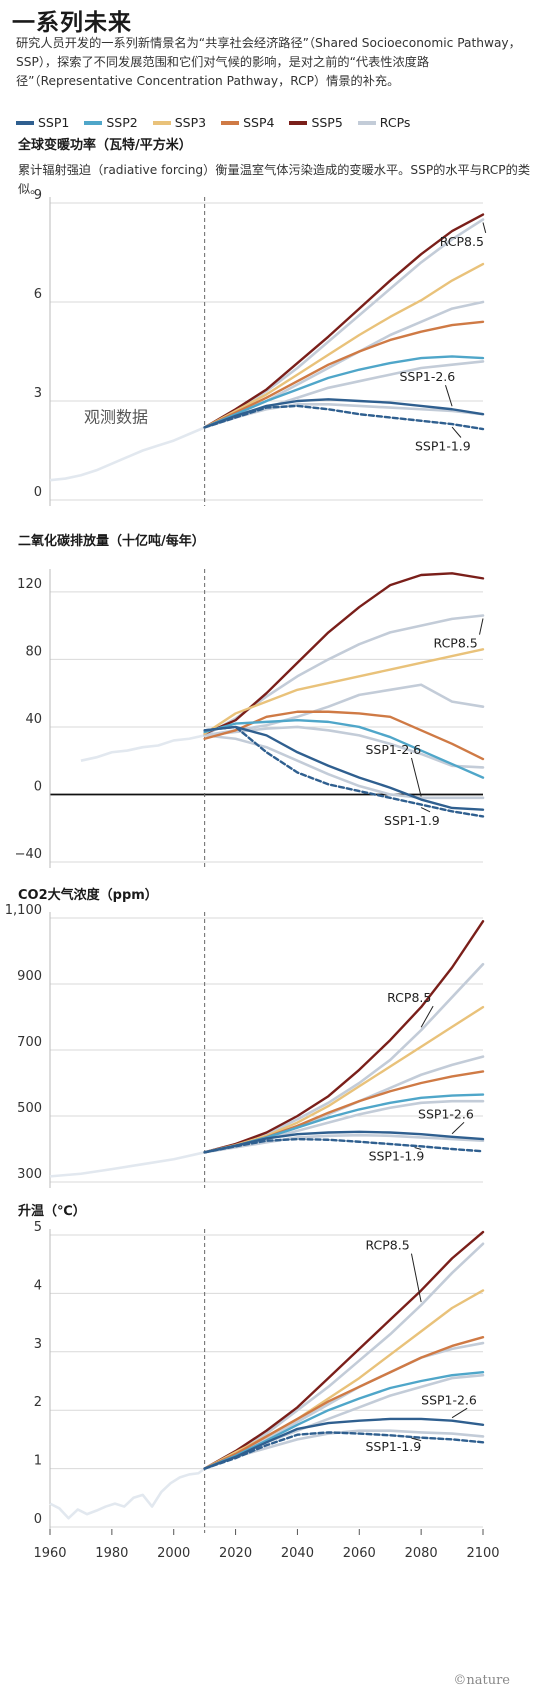 The width and height of the screenshot is (550, 1694). What do you see at coordinates (427, 376) in the screenshot?
I see `forcing-annotation-ssp1-2-6: SSP1-2.6` at bounding box center [427, 376].